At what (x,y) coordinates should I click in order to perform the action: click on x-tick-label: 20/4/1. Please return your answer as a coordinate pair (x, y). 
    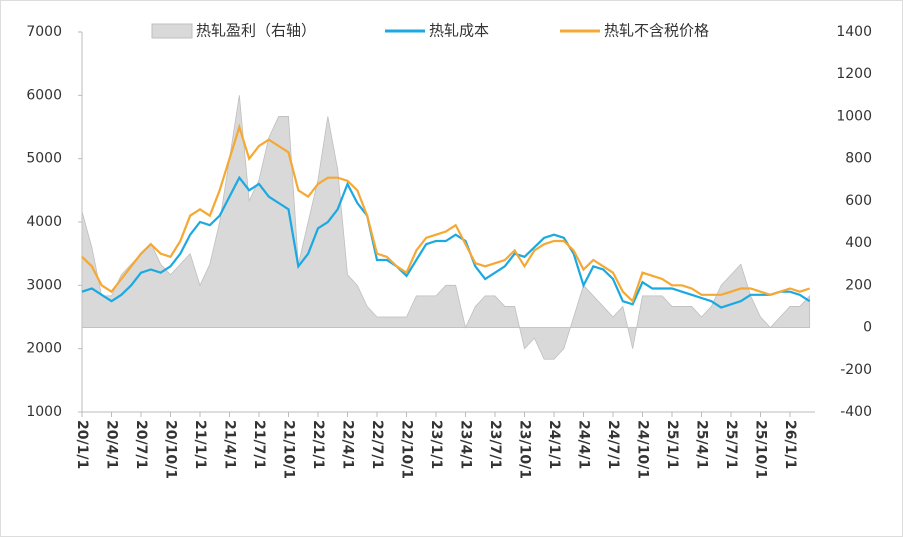
    Looking at the image, I should click on (112, 444).